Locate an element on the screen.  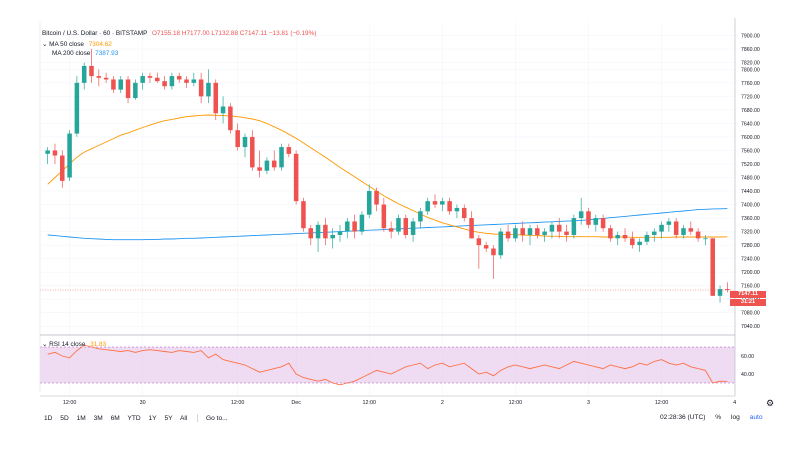
range-5y: 5Y is located at coordinates (168, 418).